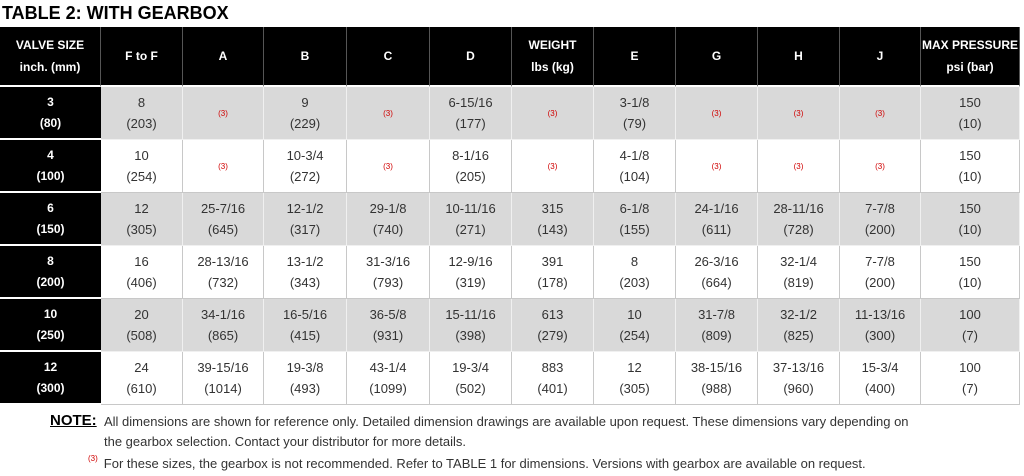  I want to click on cell-text: 16-5/16, so click(305, 314).